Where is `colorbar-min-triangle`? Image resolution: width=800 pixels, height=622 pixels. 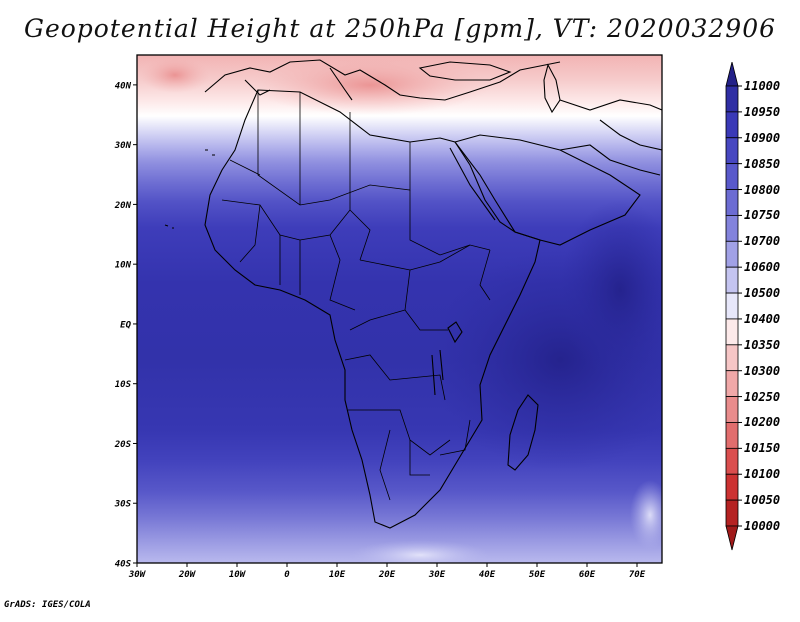
colorbar-min-triangle is located at coordinates (732, 538).